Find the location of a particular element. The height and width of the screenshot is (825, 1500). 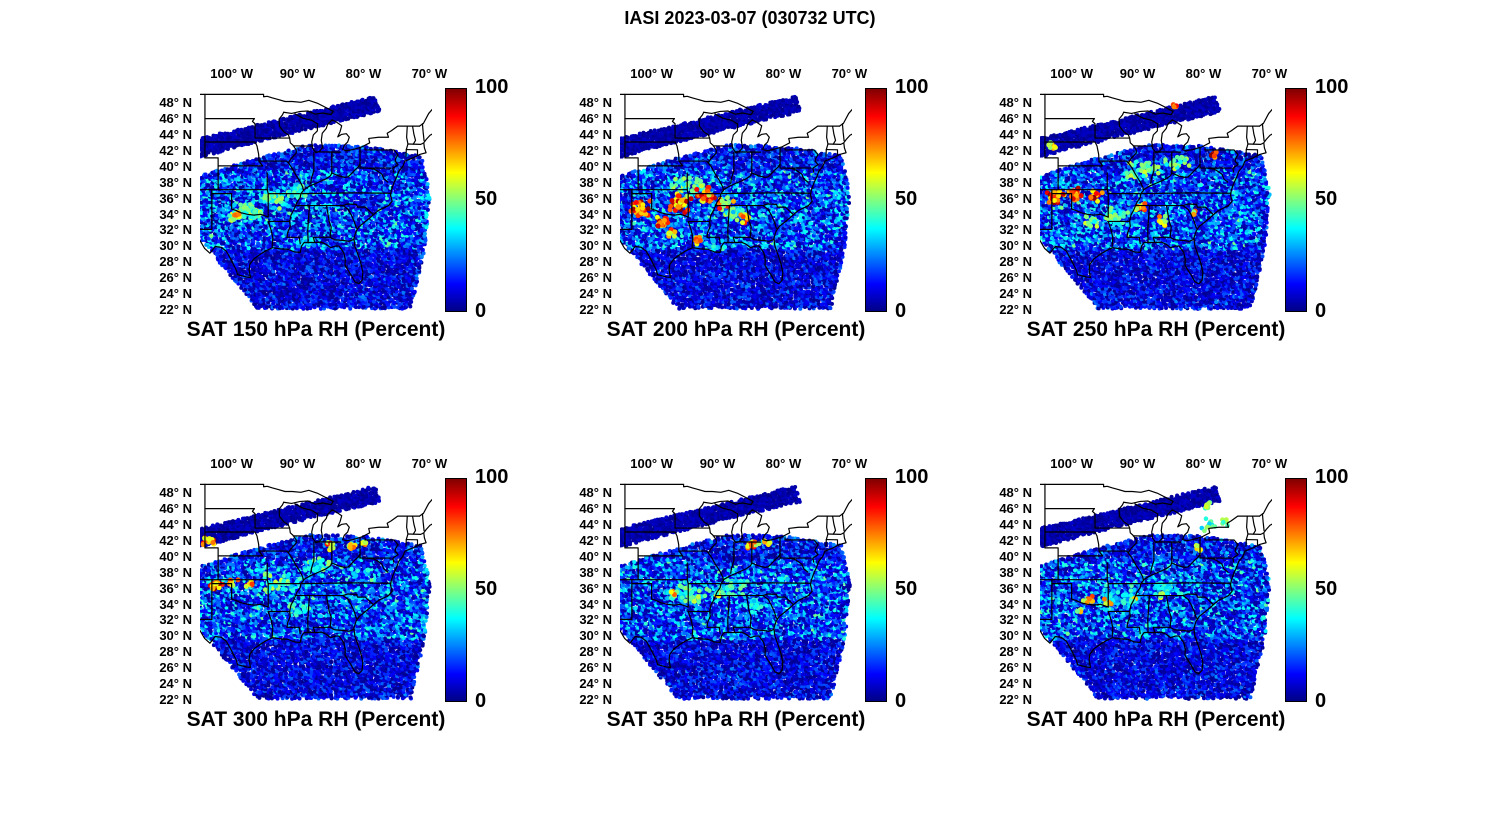

panel-title-sat-150: SAT 150 hPa RH (Percent) is located at coordinates (316, 329).